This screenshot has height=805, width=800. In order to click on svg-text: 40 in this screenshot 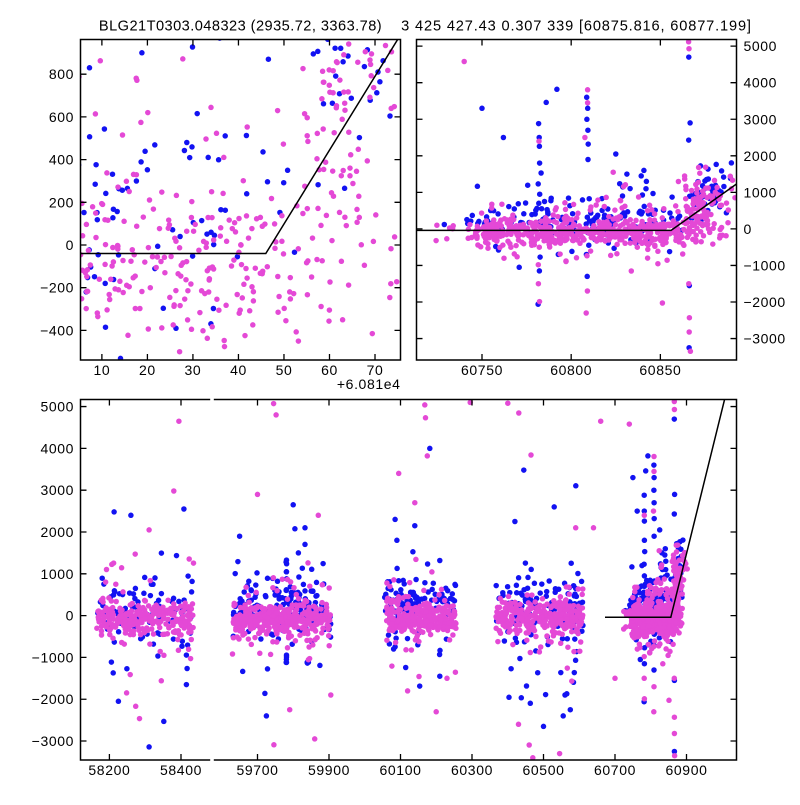, I will do `click(238, 370)`.